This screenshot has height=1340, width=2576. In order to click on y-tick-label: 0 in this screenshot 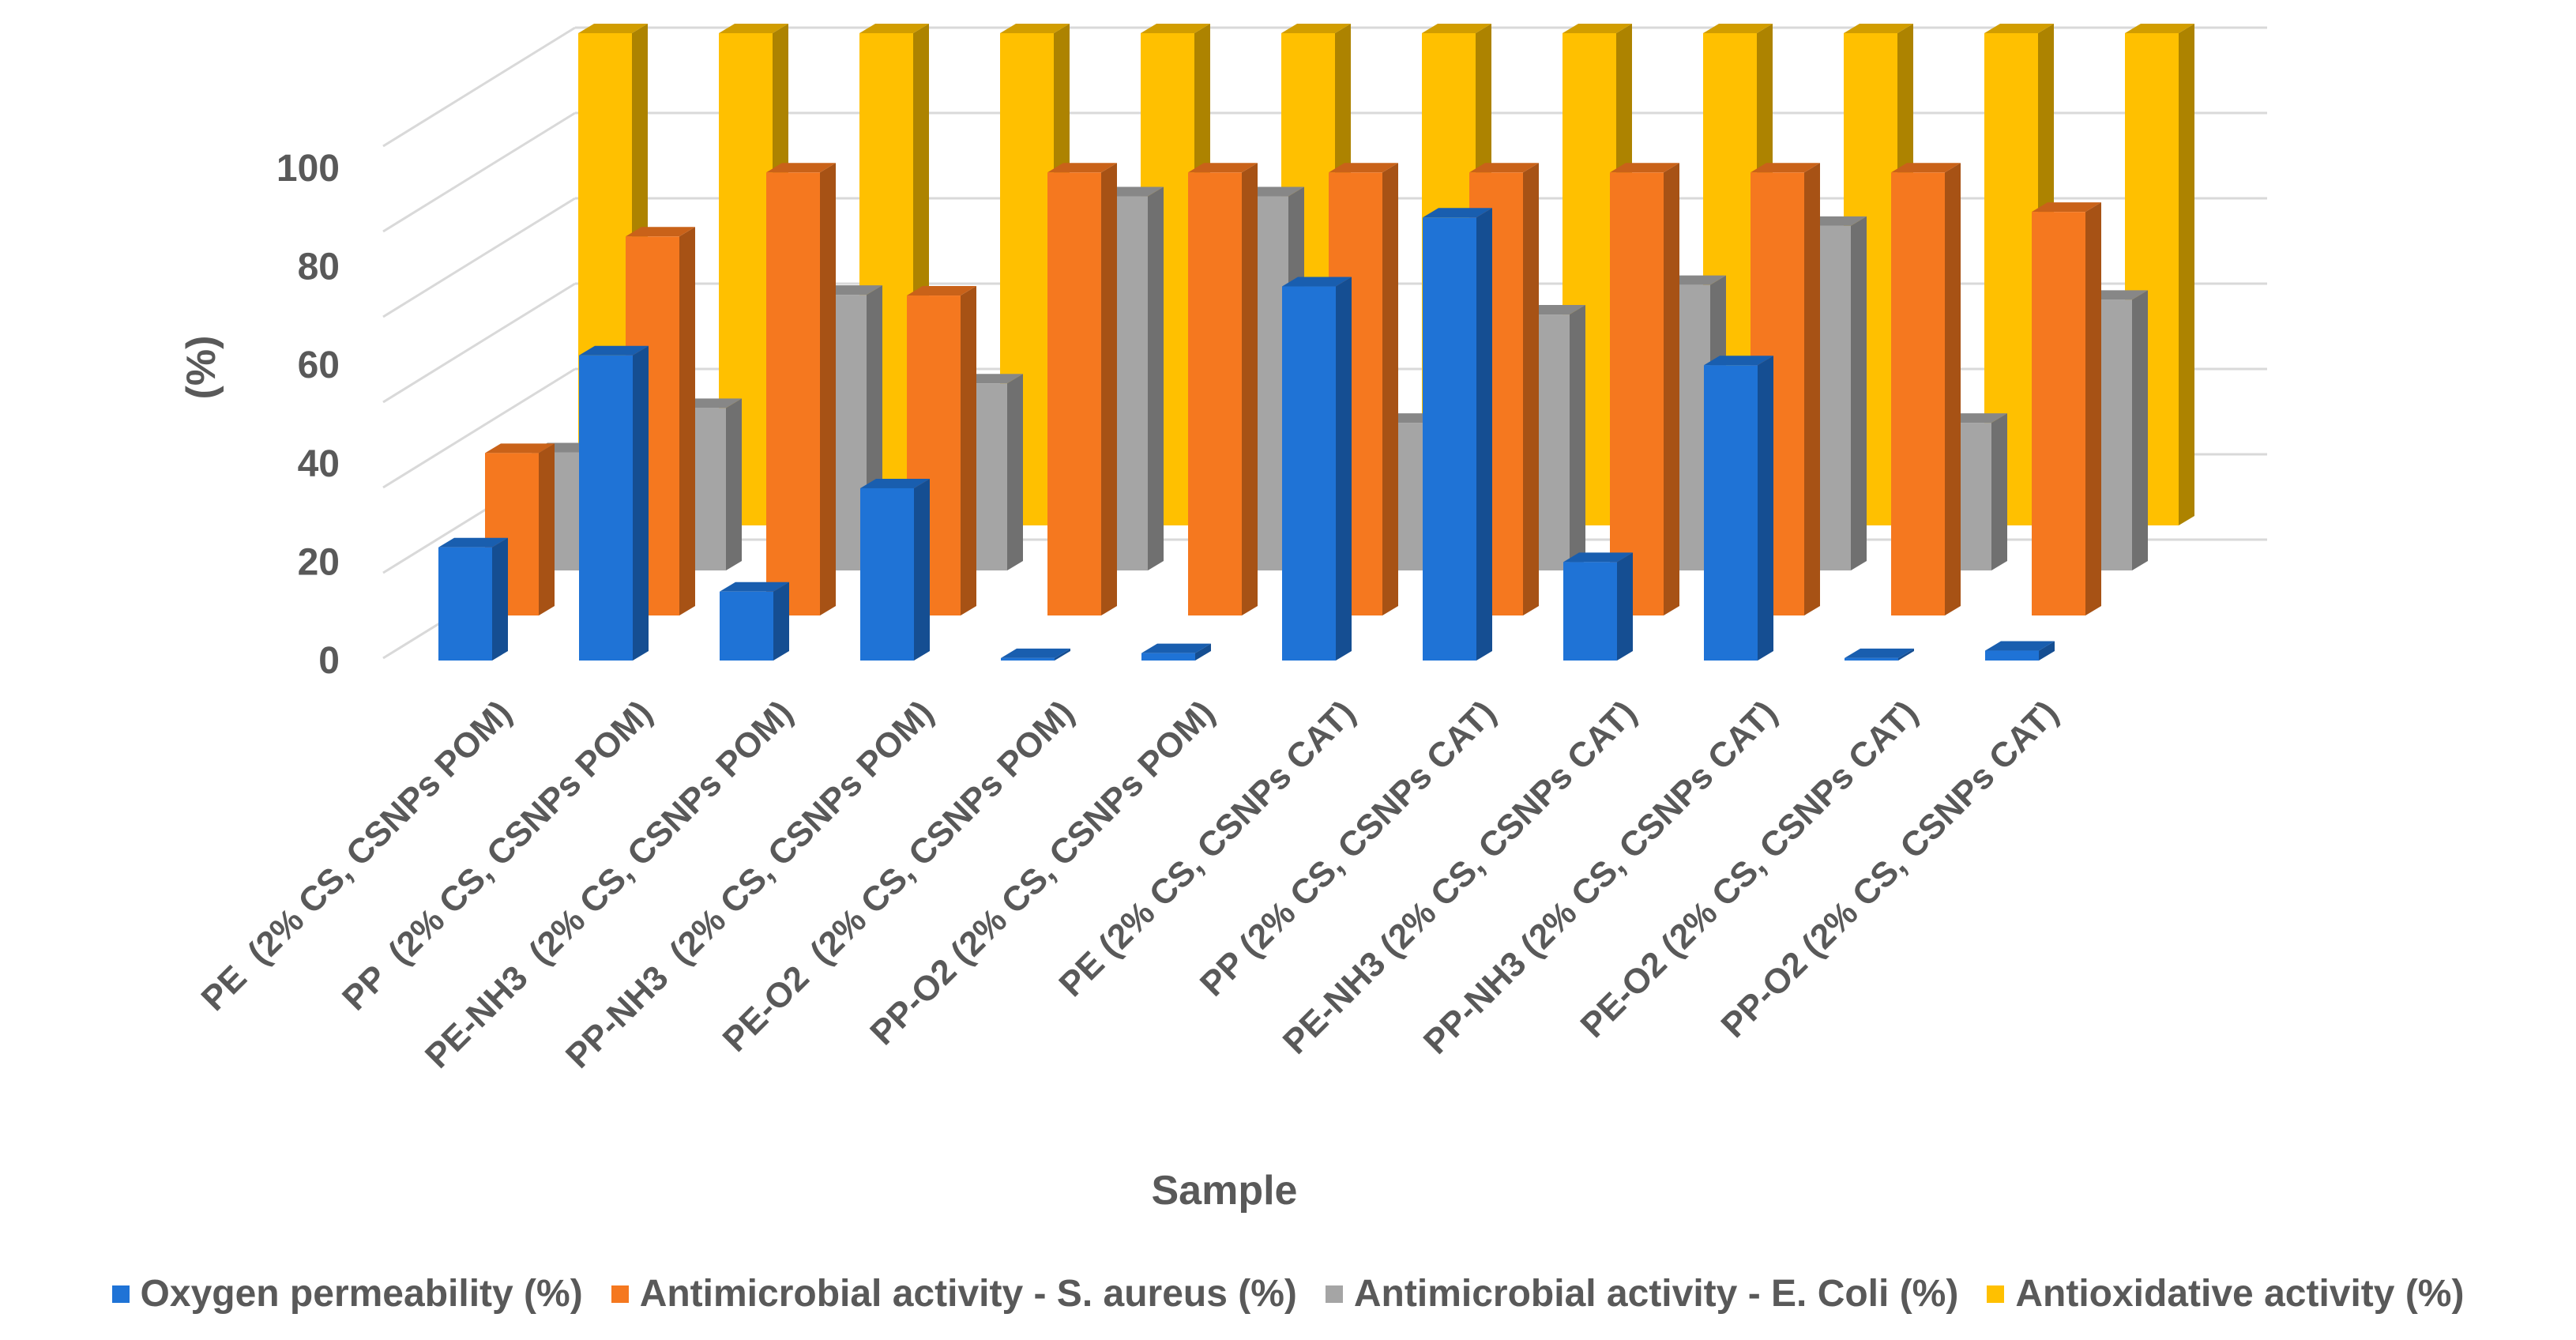, I will do `click(329, 661)`.